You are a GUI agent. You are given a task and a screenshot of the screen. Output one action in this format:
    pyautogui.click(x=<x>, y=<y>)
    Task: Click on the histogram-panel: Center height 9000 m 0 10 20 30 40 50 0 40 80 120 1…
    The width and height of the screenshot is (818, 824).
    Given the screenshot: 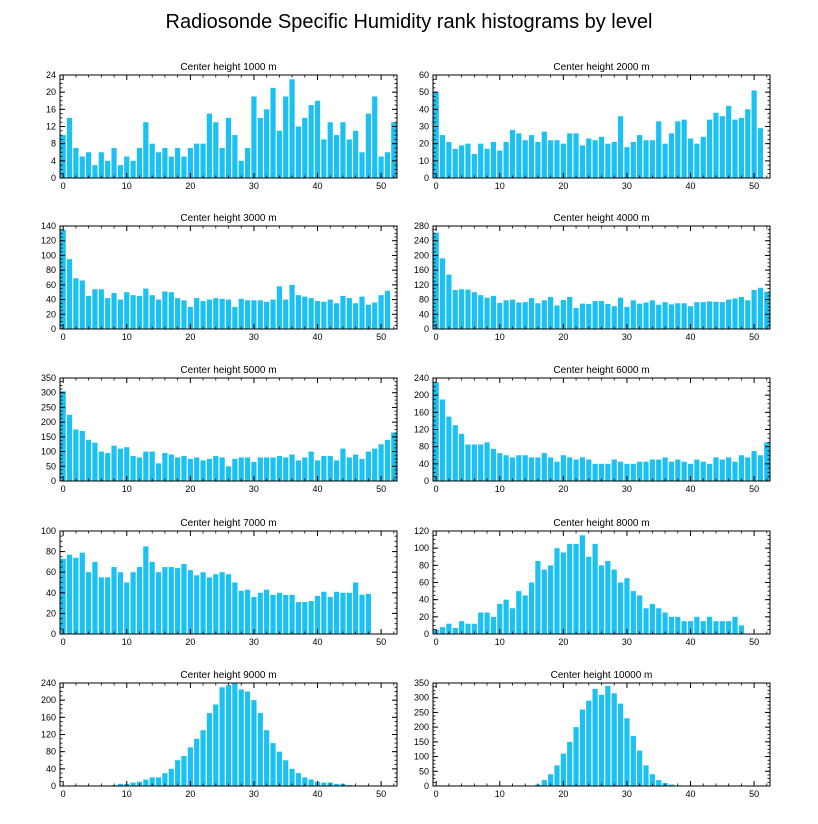 What is the action you would take?
    pyautogui.click(x=219, y=734)
    